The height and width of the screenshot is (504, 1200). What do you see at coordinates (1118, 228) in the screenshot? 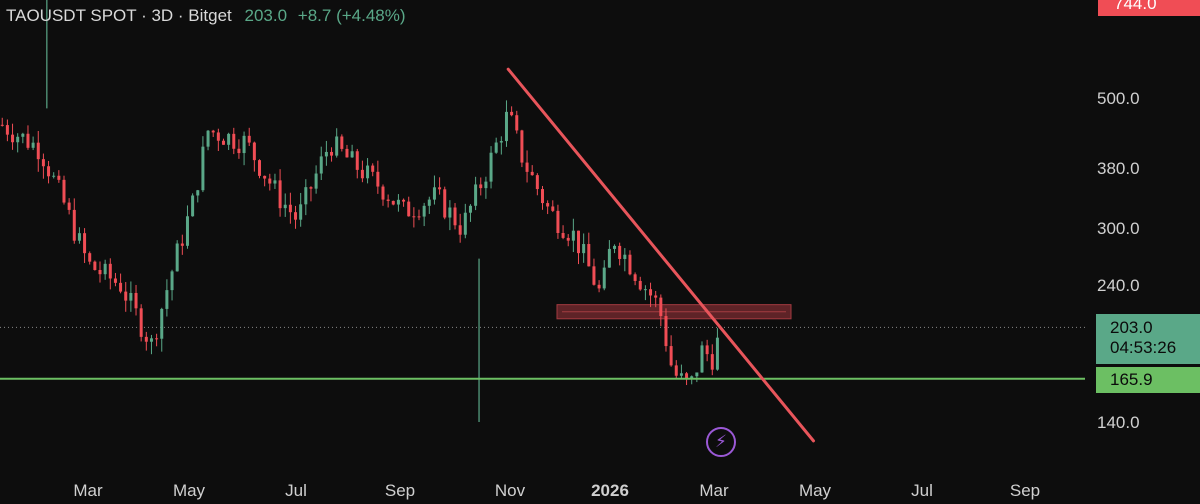
I see `y-tick-label: 300.0` at bounding box center [1118, 228].